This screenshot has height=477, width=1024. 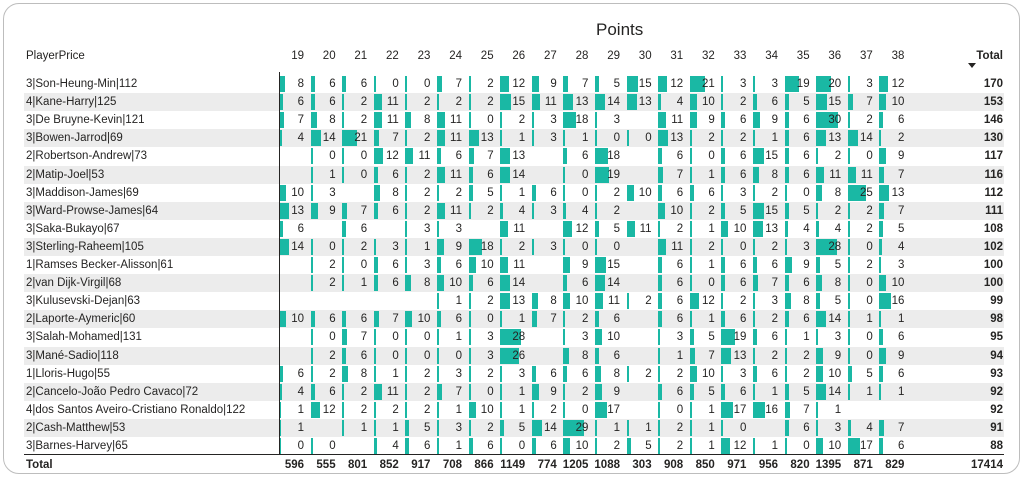 I want to click on column-header-gw-38: 38, so click(x=898, y=56).